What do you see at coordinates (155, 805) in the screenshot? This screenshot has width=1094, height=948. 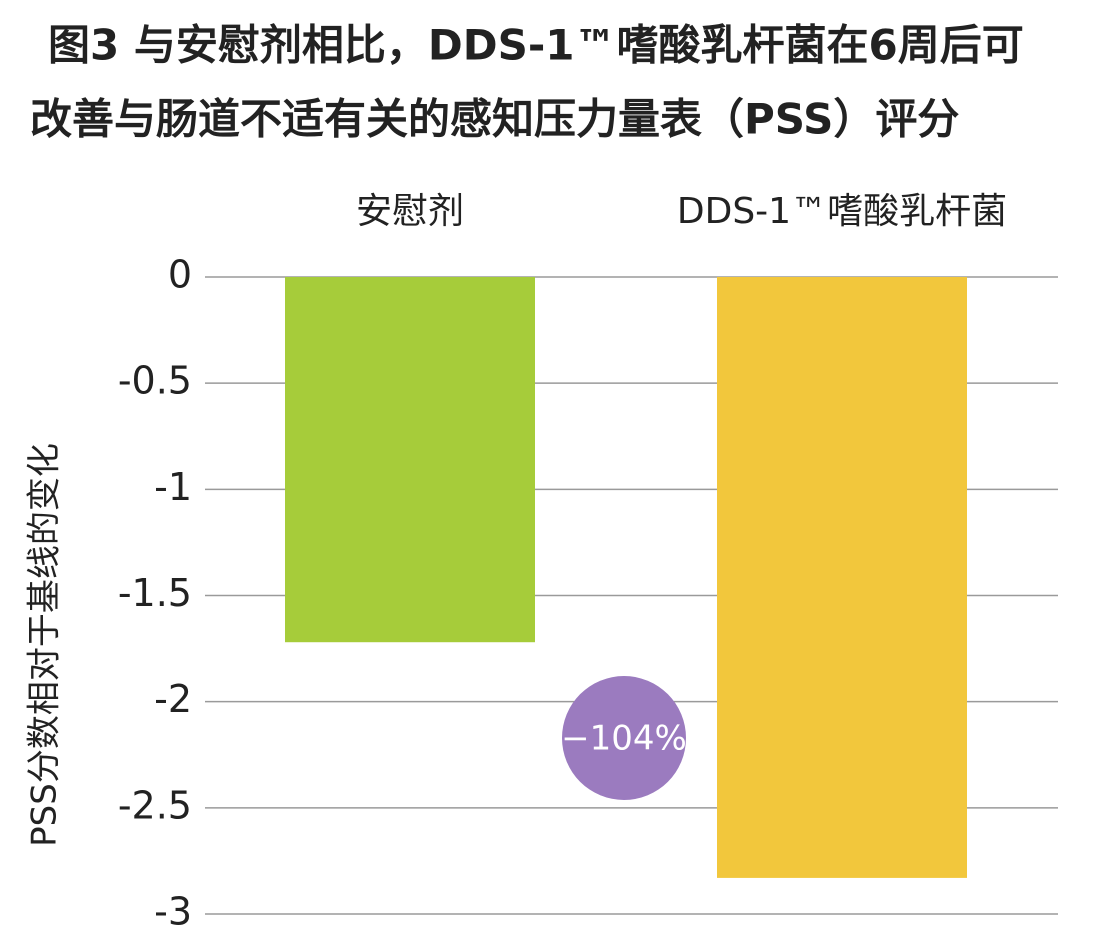 I see `y-tick-label: -2.5` at bounding box center [155, 805].